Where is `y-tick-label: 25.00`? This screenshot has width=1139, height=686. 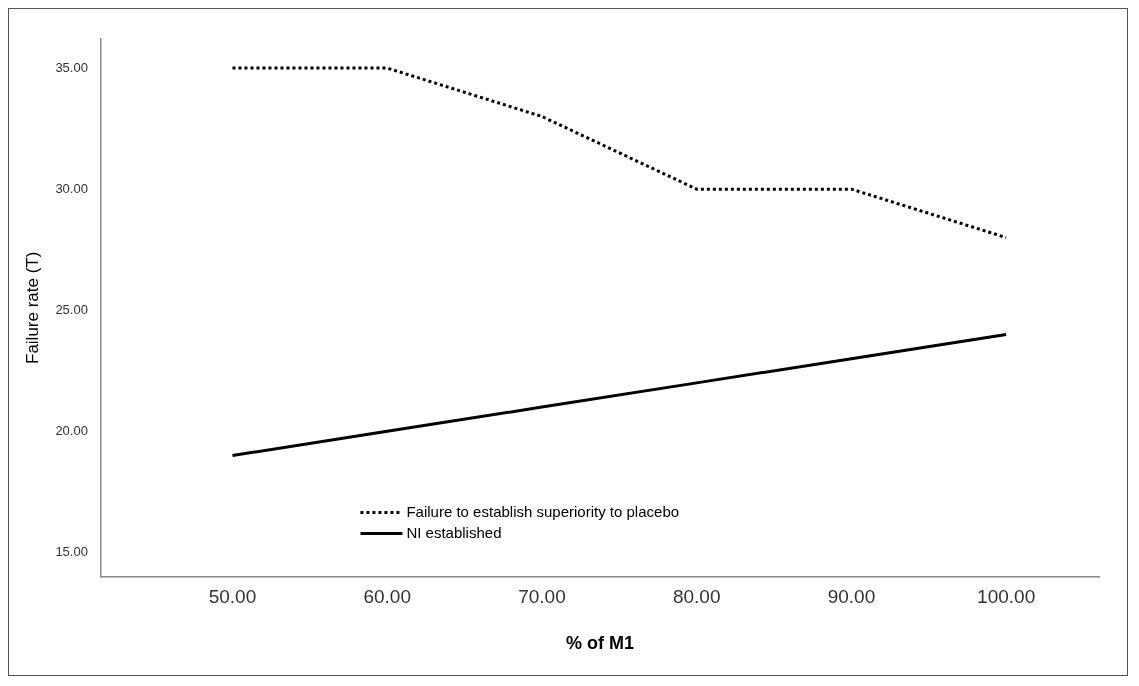
y-tick-label: 25.00 is located at coordinates (71, 309).